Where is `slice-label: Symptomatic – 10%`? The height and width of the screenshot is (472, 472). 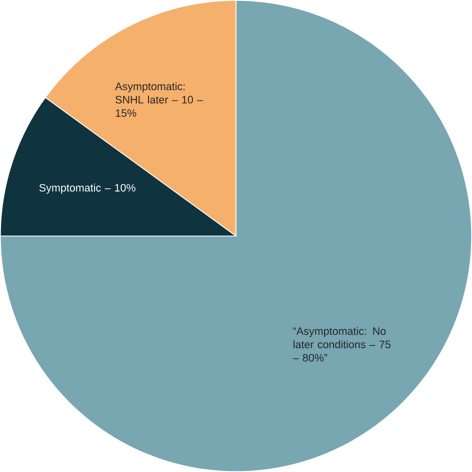
slice-label: Symptomatic – 10% is located at coordinates (87, 189).